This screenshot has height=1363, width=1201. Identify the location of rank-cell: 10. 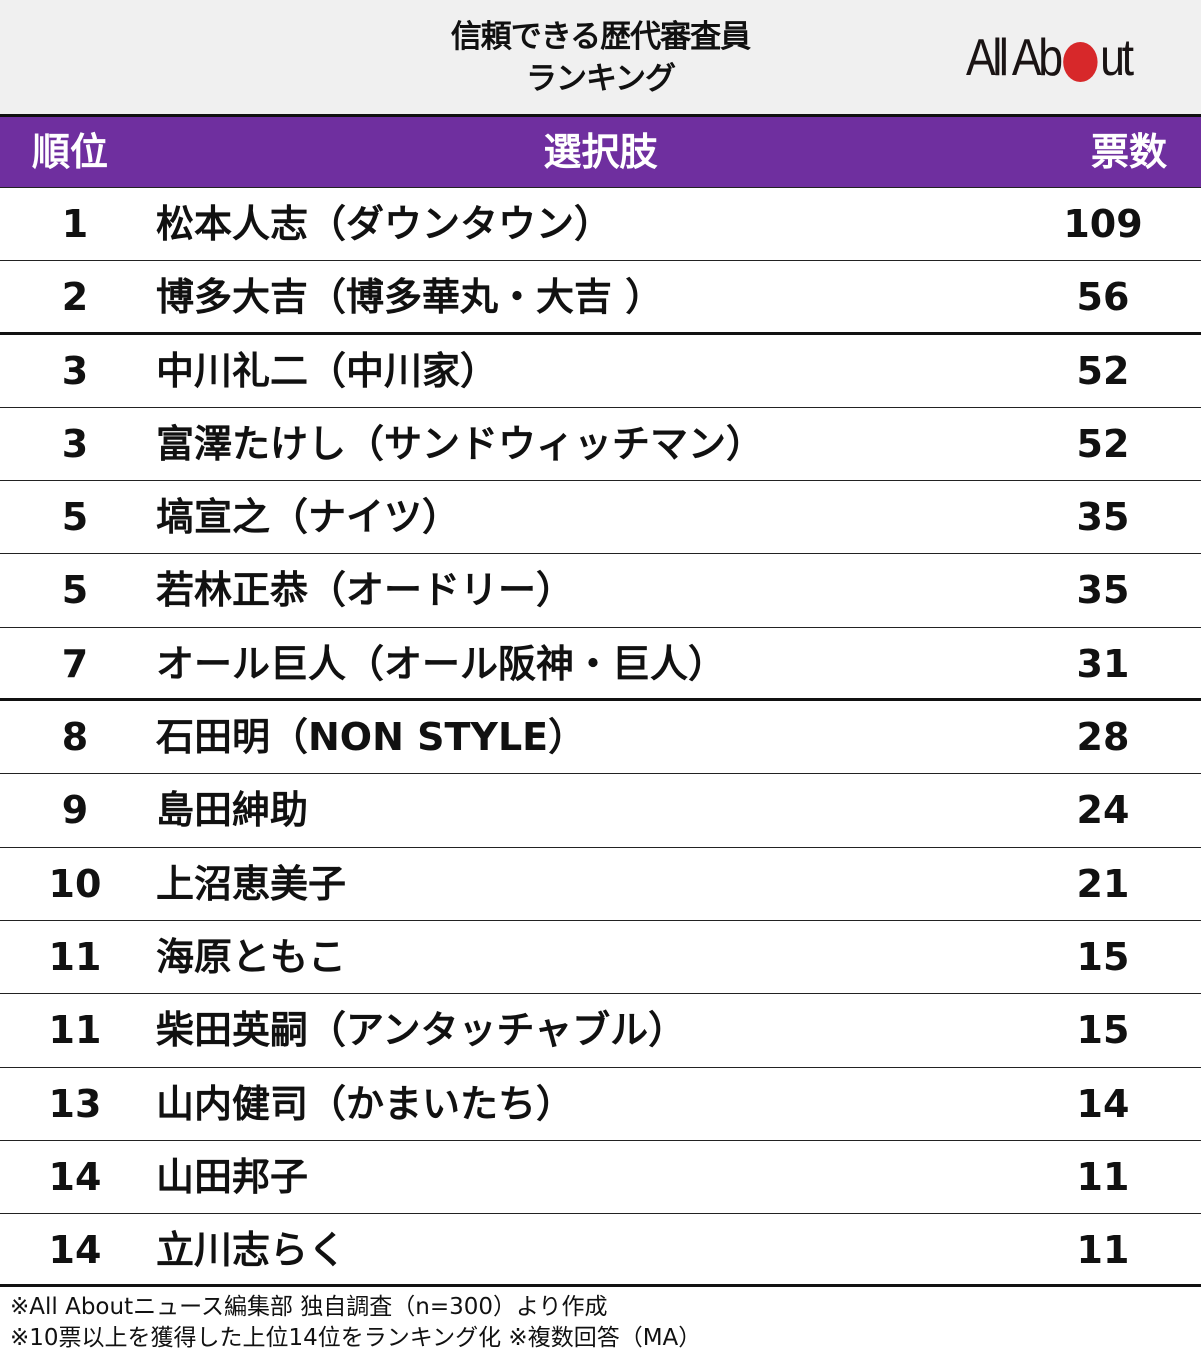
(75, 883).